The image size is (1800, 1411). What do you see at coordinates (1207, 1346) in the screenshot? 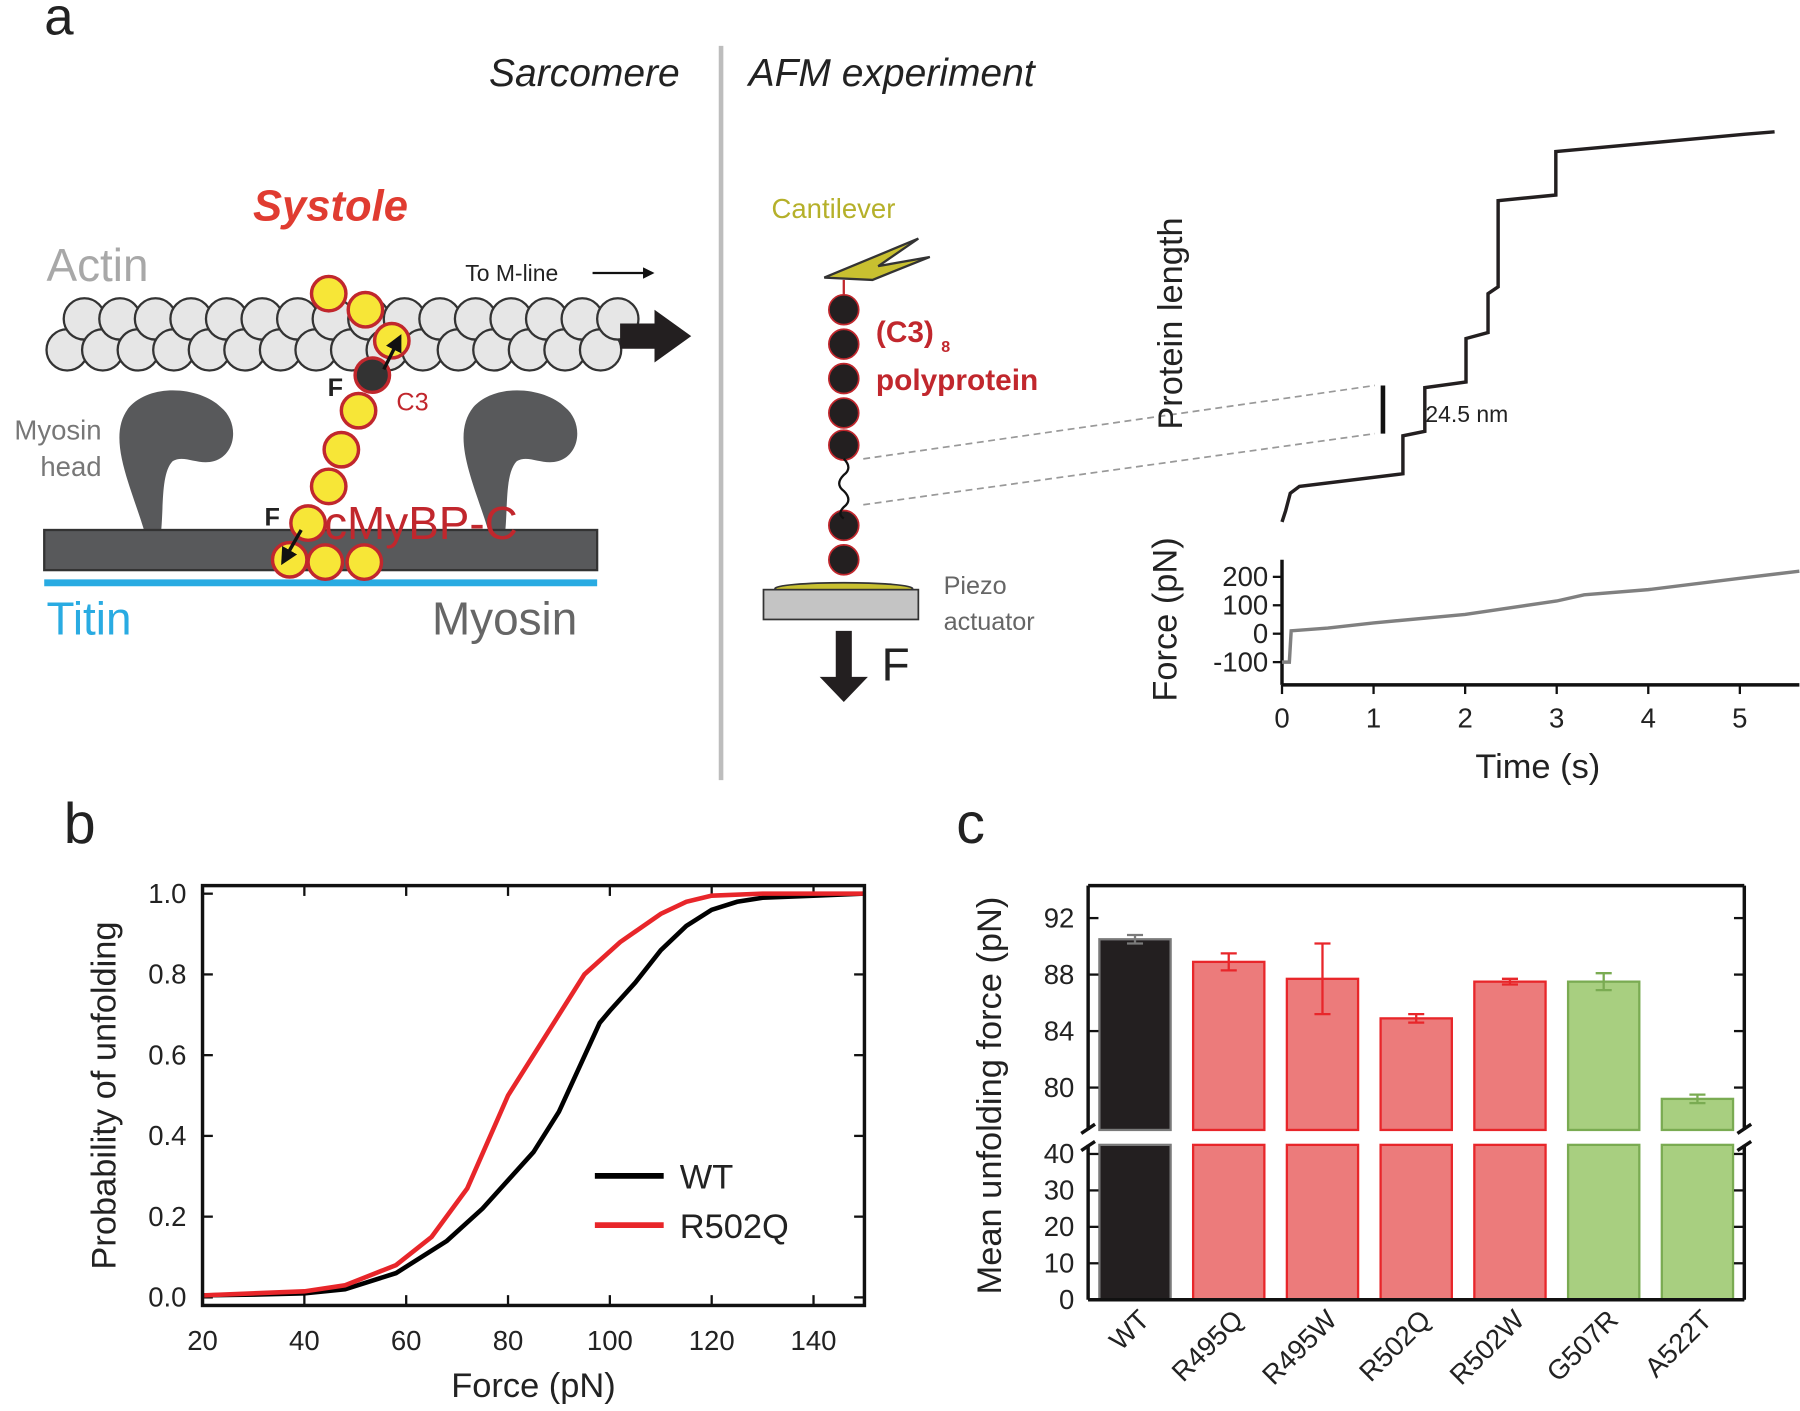
I see `x-tick-label: R495Q` at bounding box center [1207, 1346].